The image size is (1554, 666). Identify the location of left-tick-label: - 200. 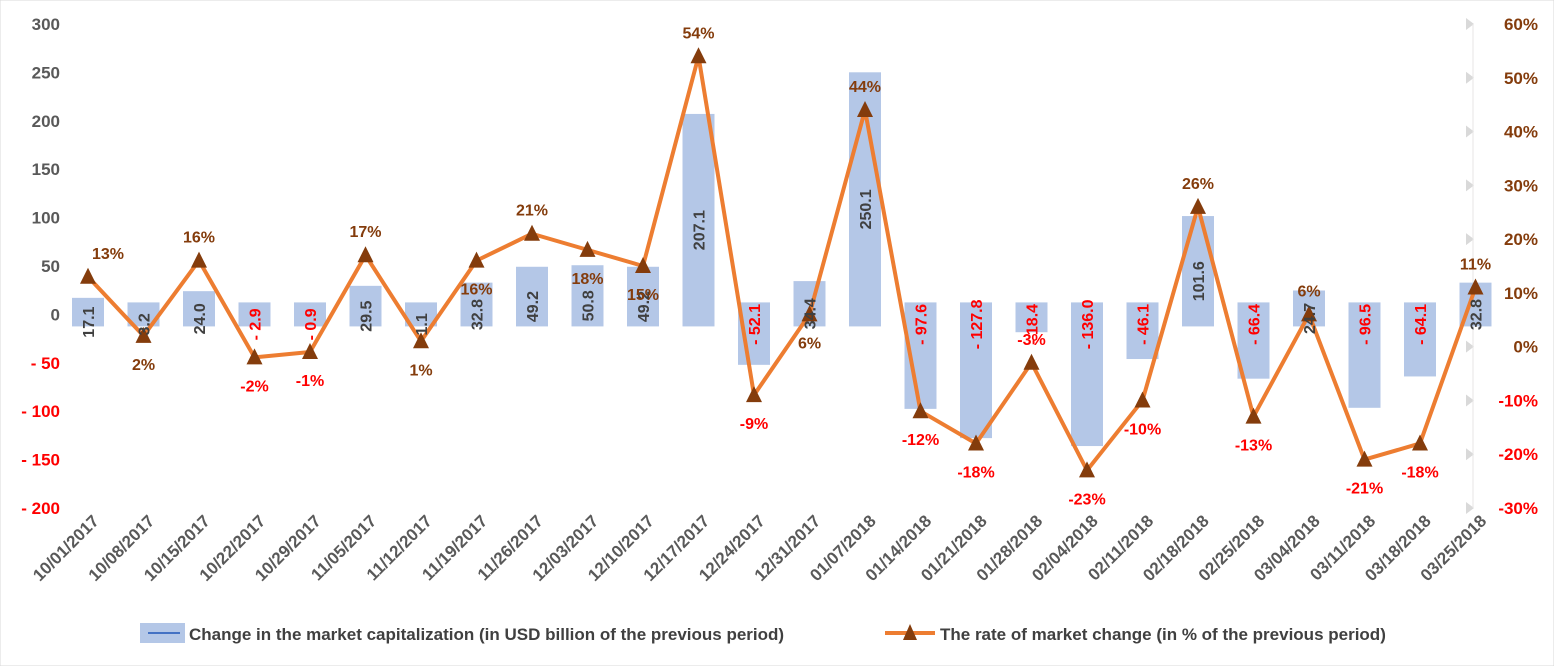
(40, 508).